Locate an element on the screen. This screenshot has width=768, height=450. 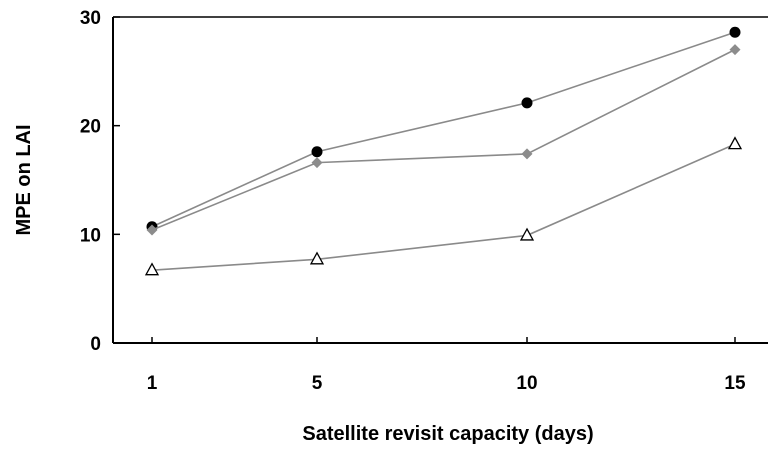
x-tick-label: 15 is located at coordinates (735, 383).